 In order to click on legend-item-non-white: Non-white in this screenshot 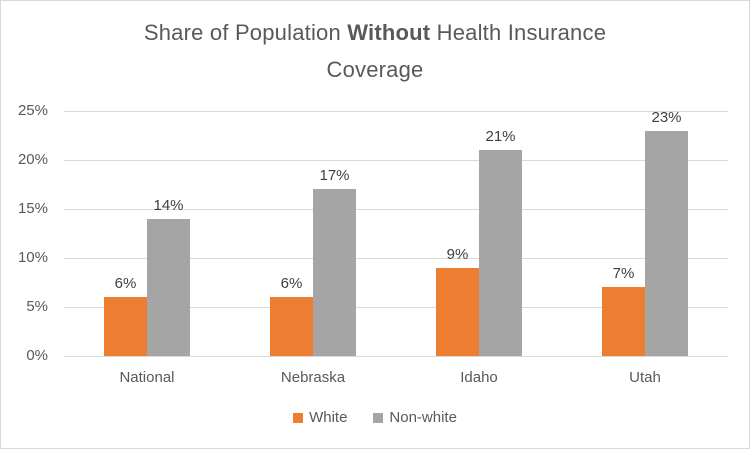, I will do `click(415, 417)`.